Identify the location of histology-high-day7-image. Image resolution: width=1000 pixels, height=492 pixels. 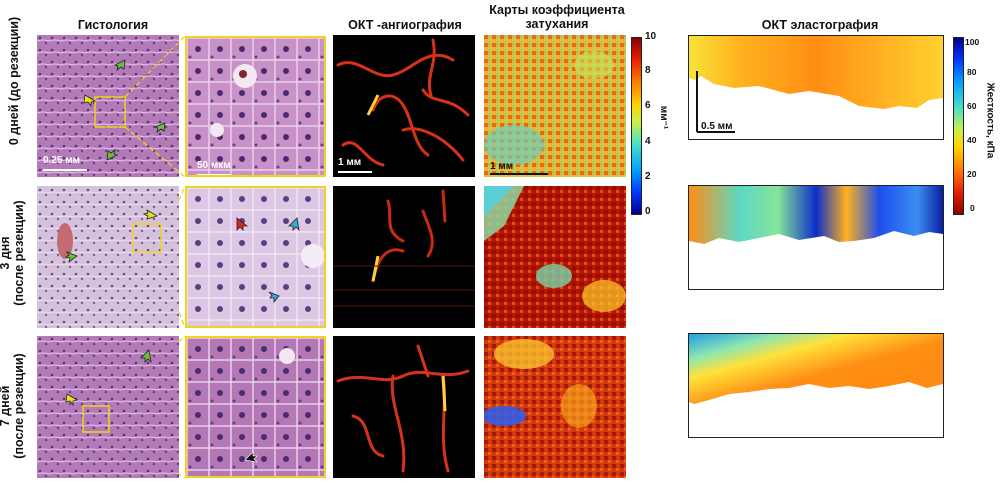
(255, 407).